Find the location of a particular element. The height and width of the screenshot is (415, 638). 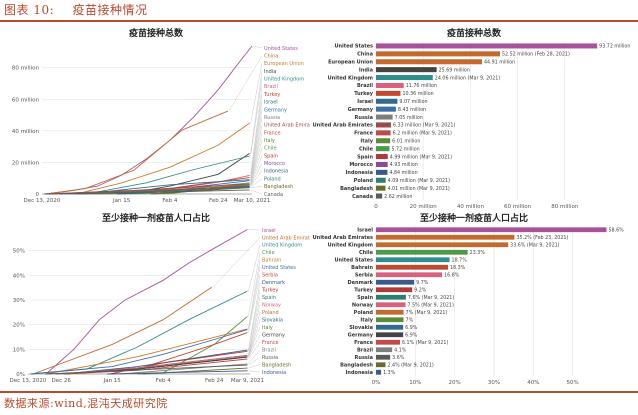

category-label: Turkey is located at coordinates (363, 290).